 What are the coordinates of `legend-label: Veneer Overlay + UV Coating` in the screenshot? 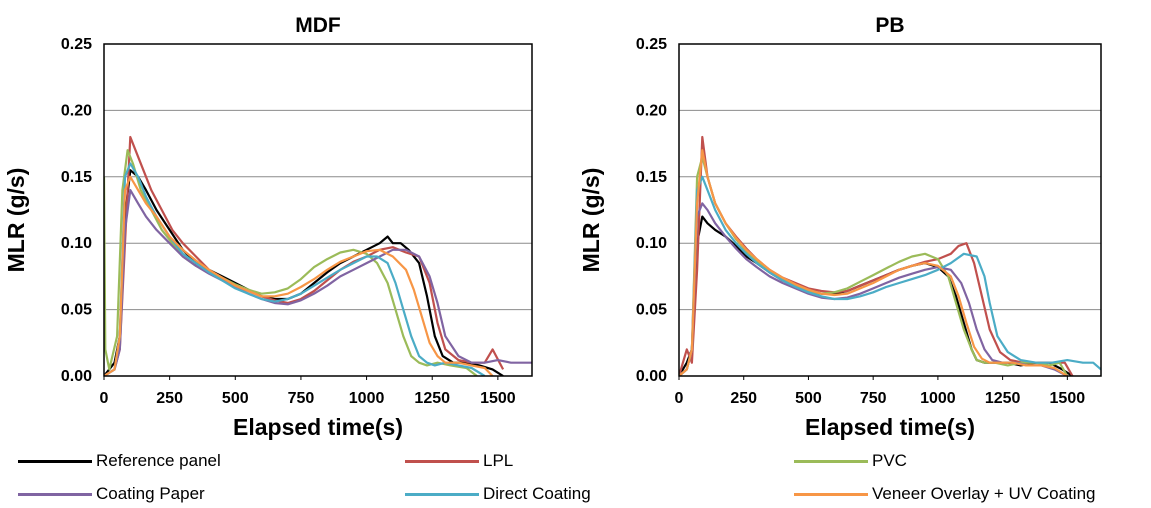 It's located at (984, 493).